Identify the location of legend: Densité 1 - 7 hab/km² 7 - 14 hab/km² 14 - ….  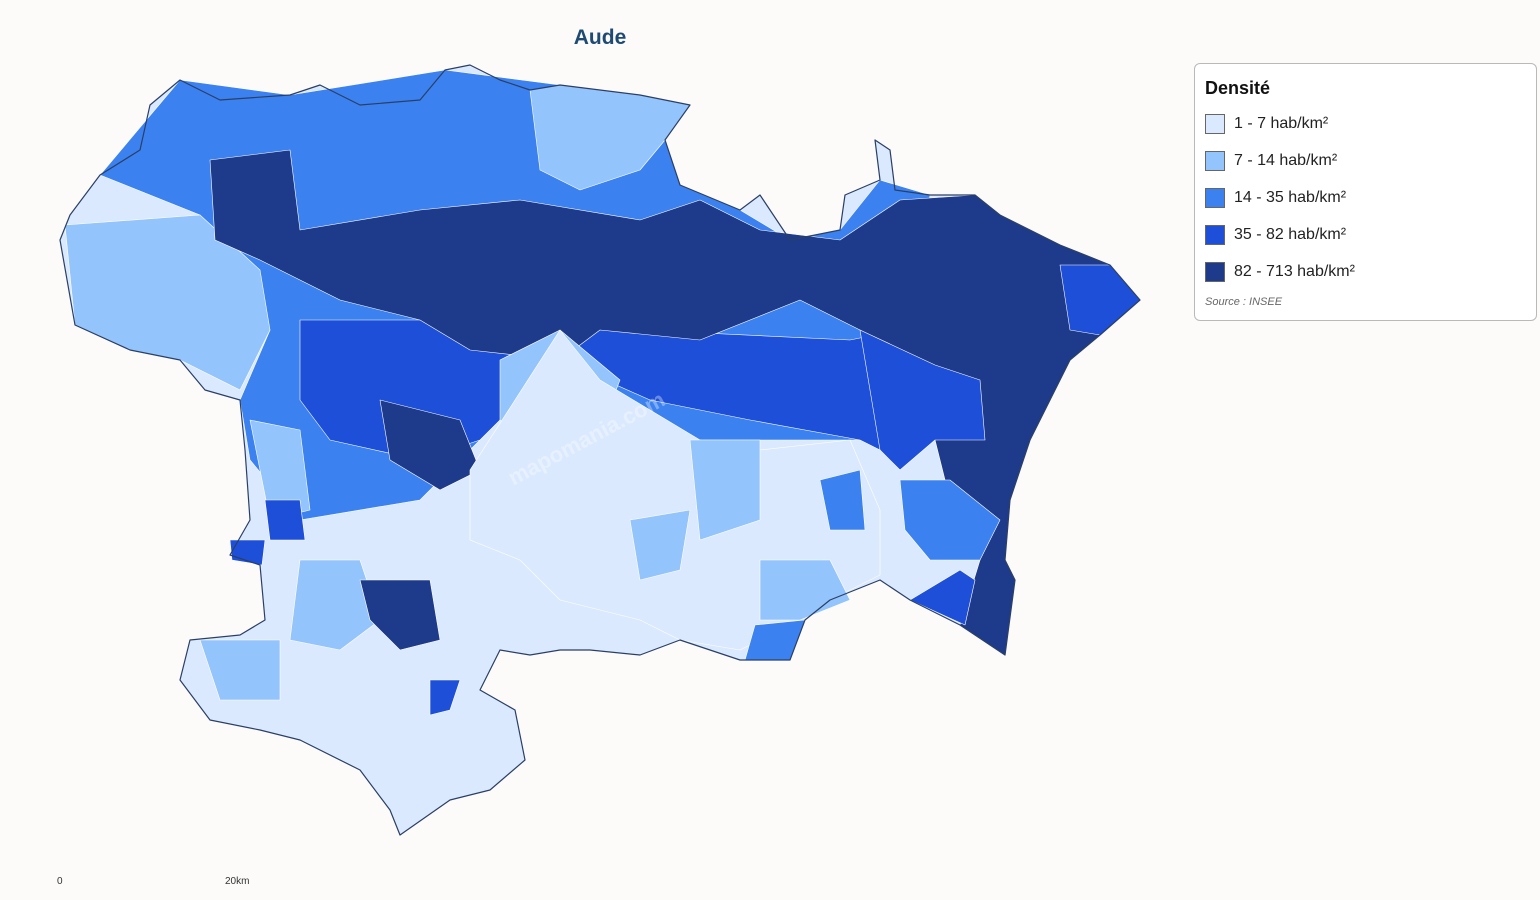
(1365, 192).